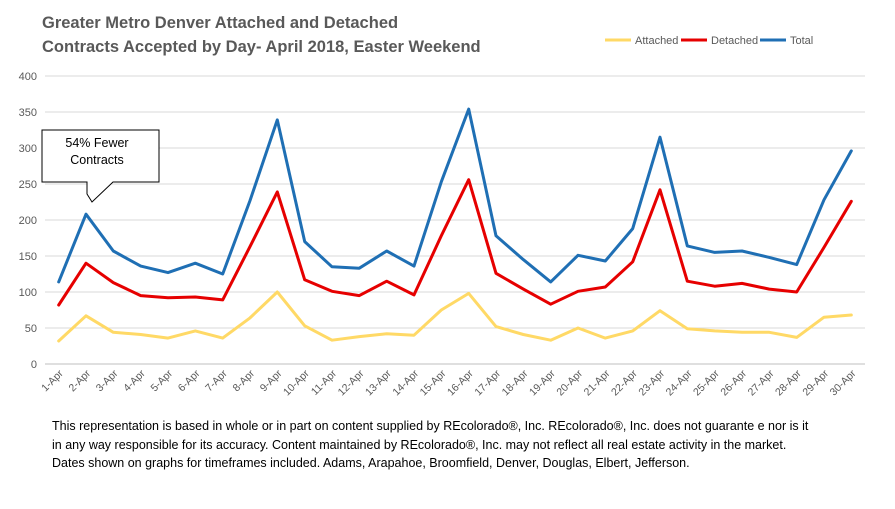  Describe the element at coordinates (734, 41) in the screenshot. I see `legend-label-detached: Detached` at that location.